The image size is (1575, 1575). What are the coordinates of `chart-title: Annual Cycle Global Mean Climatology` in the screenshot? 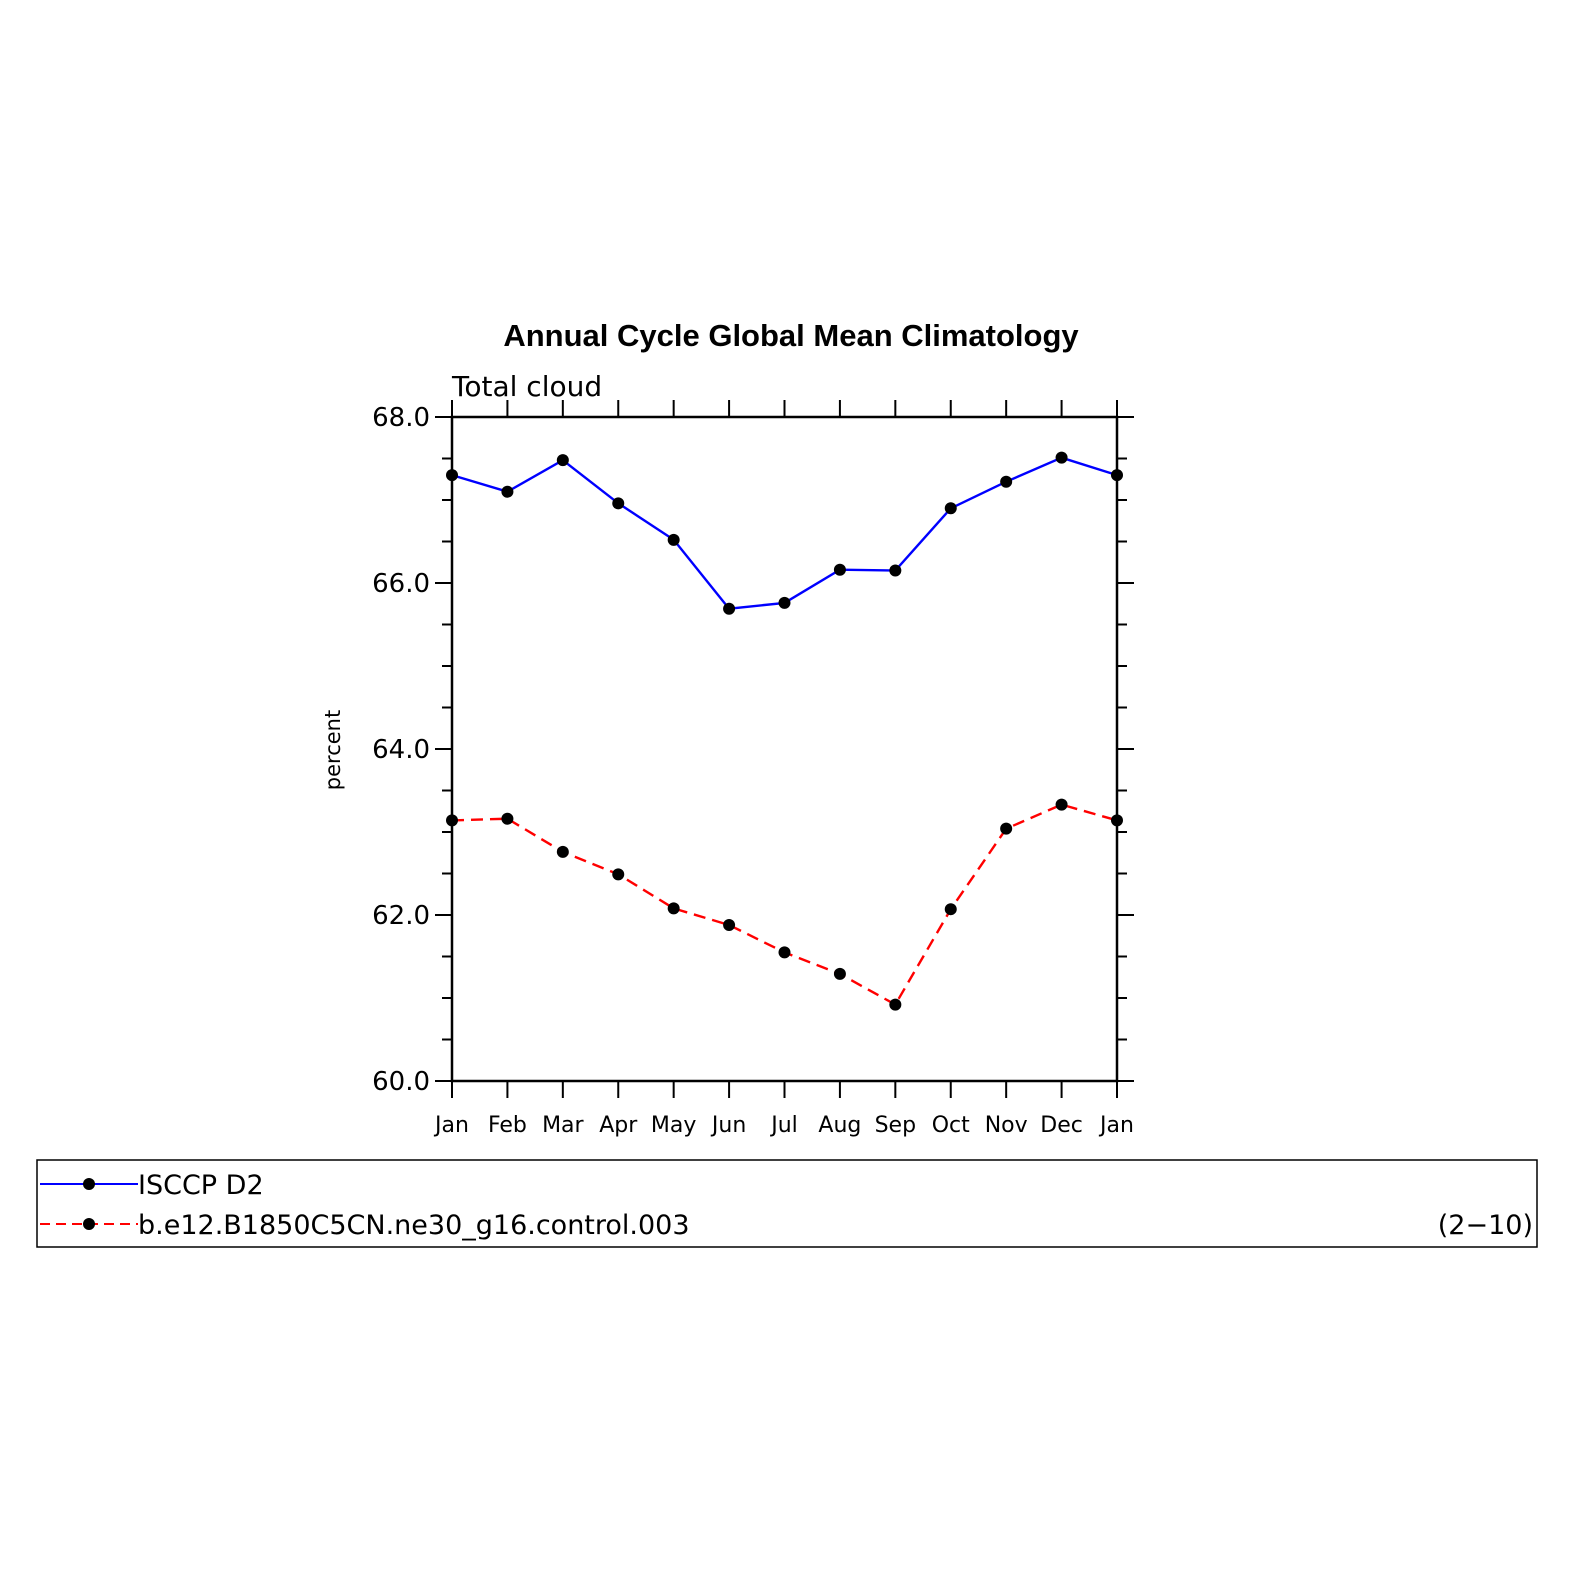 It's located at (791, 335).